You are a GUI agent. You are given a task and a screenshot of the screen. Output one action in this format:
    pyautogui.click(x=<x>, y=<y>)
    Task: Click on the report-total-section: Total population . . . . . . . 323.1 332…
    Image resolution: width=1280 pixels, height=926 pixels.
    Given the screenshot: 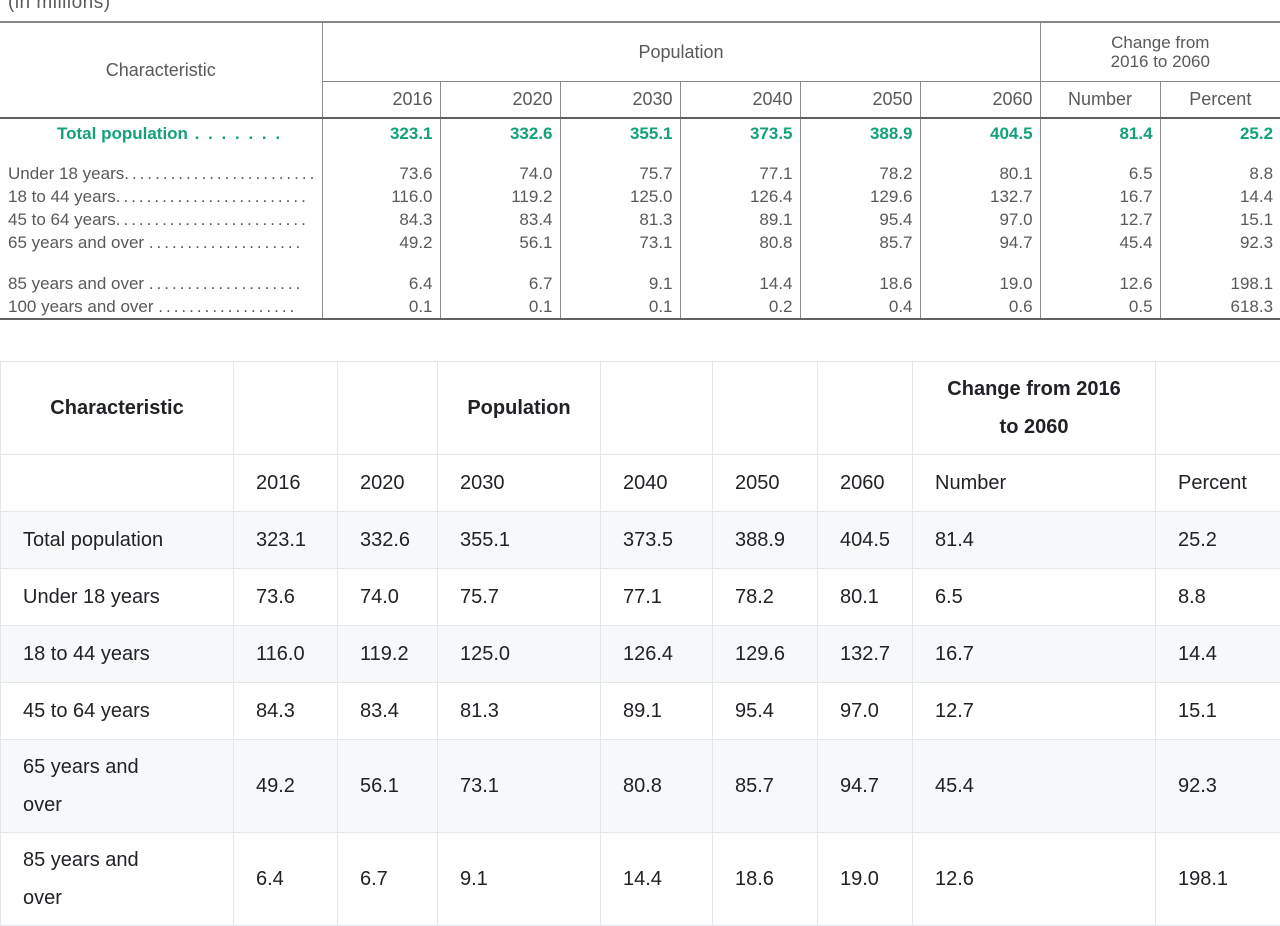 What is the action you would take?
    pyautogui.click(x=640, y=133)
    